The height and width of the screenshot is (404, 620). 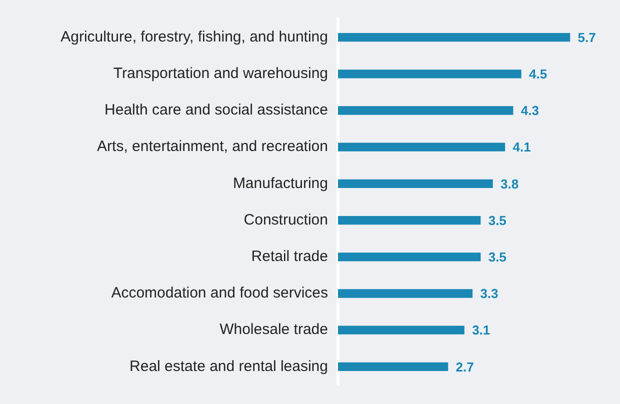 What do you see at coordinates (220, 73) in the screenshot?
I see `y-tick-label: Transportation and warehousing` at bounding box center [220, 73].